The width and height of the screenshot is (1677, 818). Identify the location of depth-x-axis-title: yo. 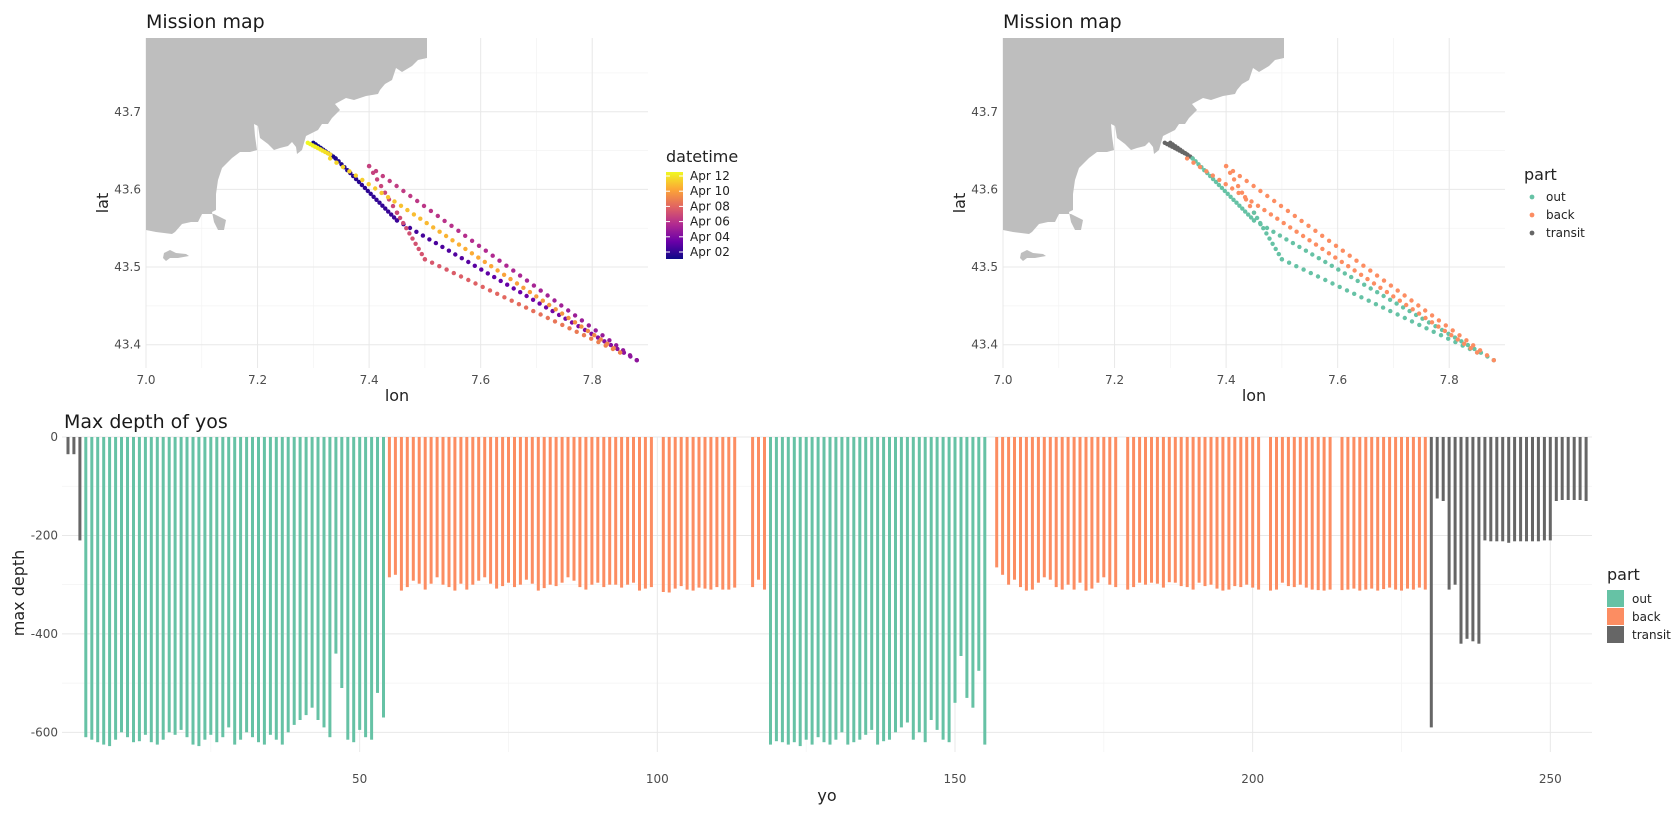
(826, 795).